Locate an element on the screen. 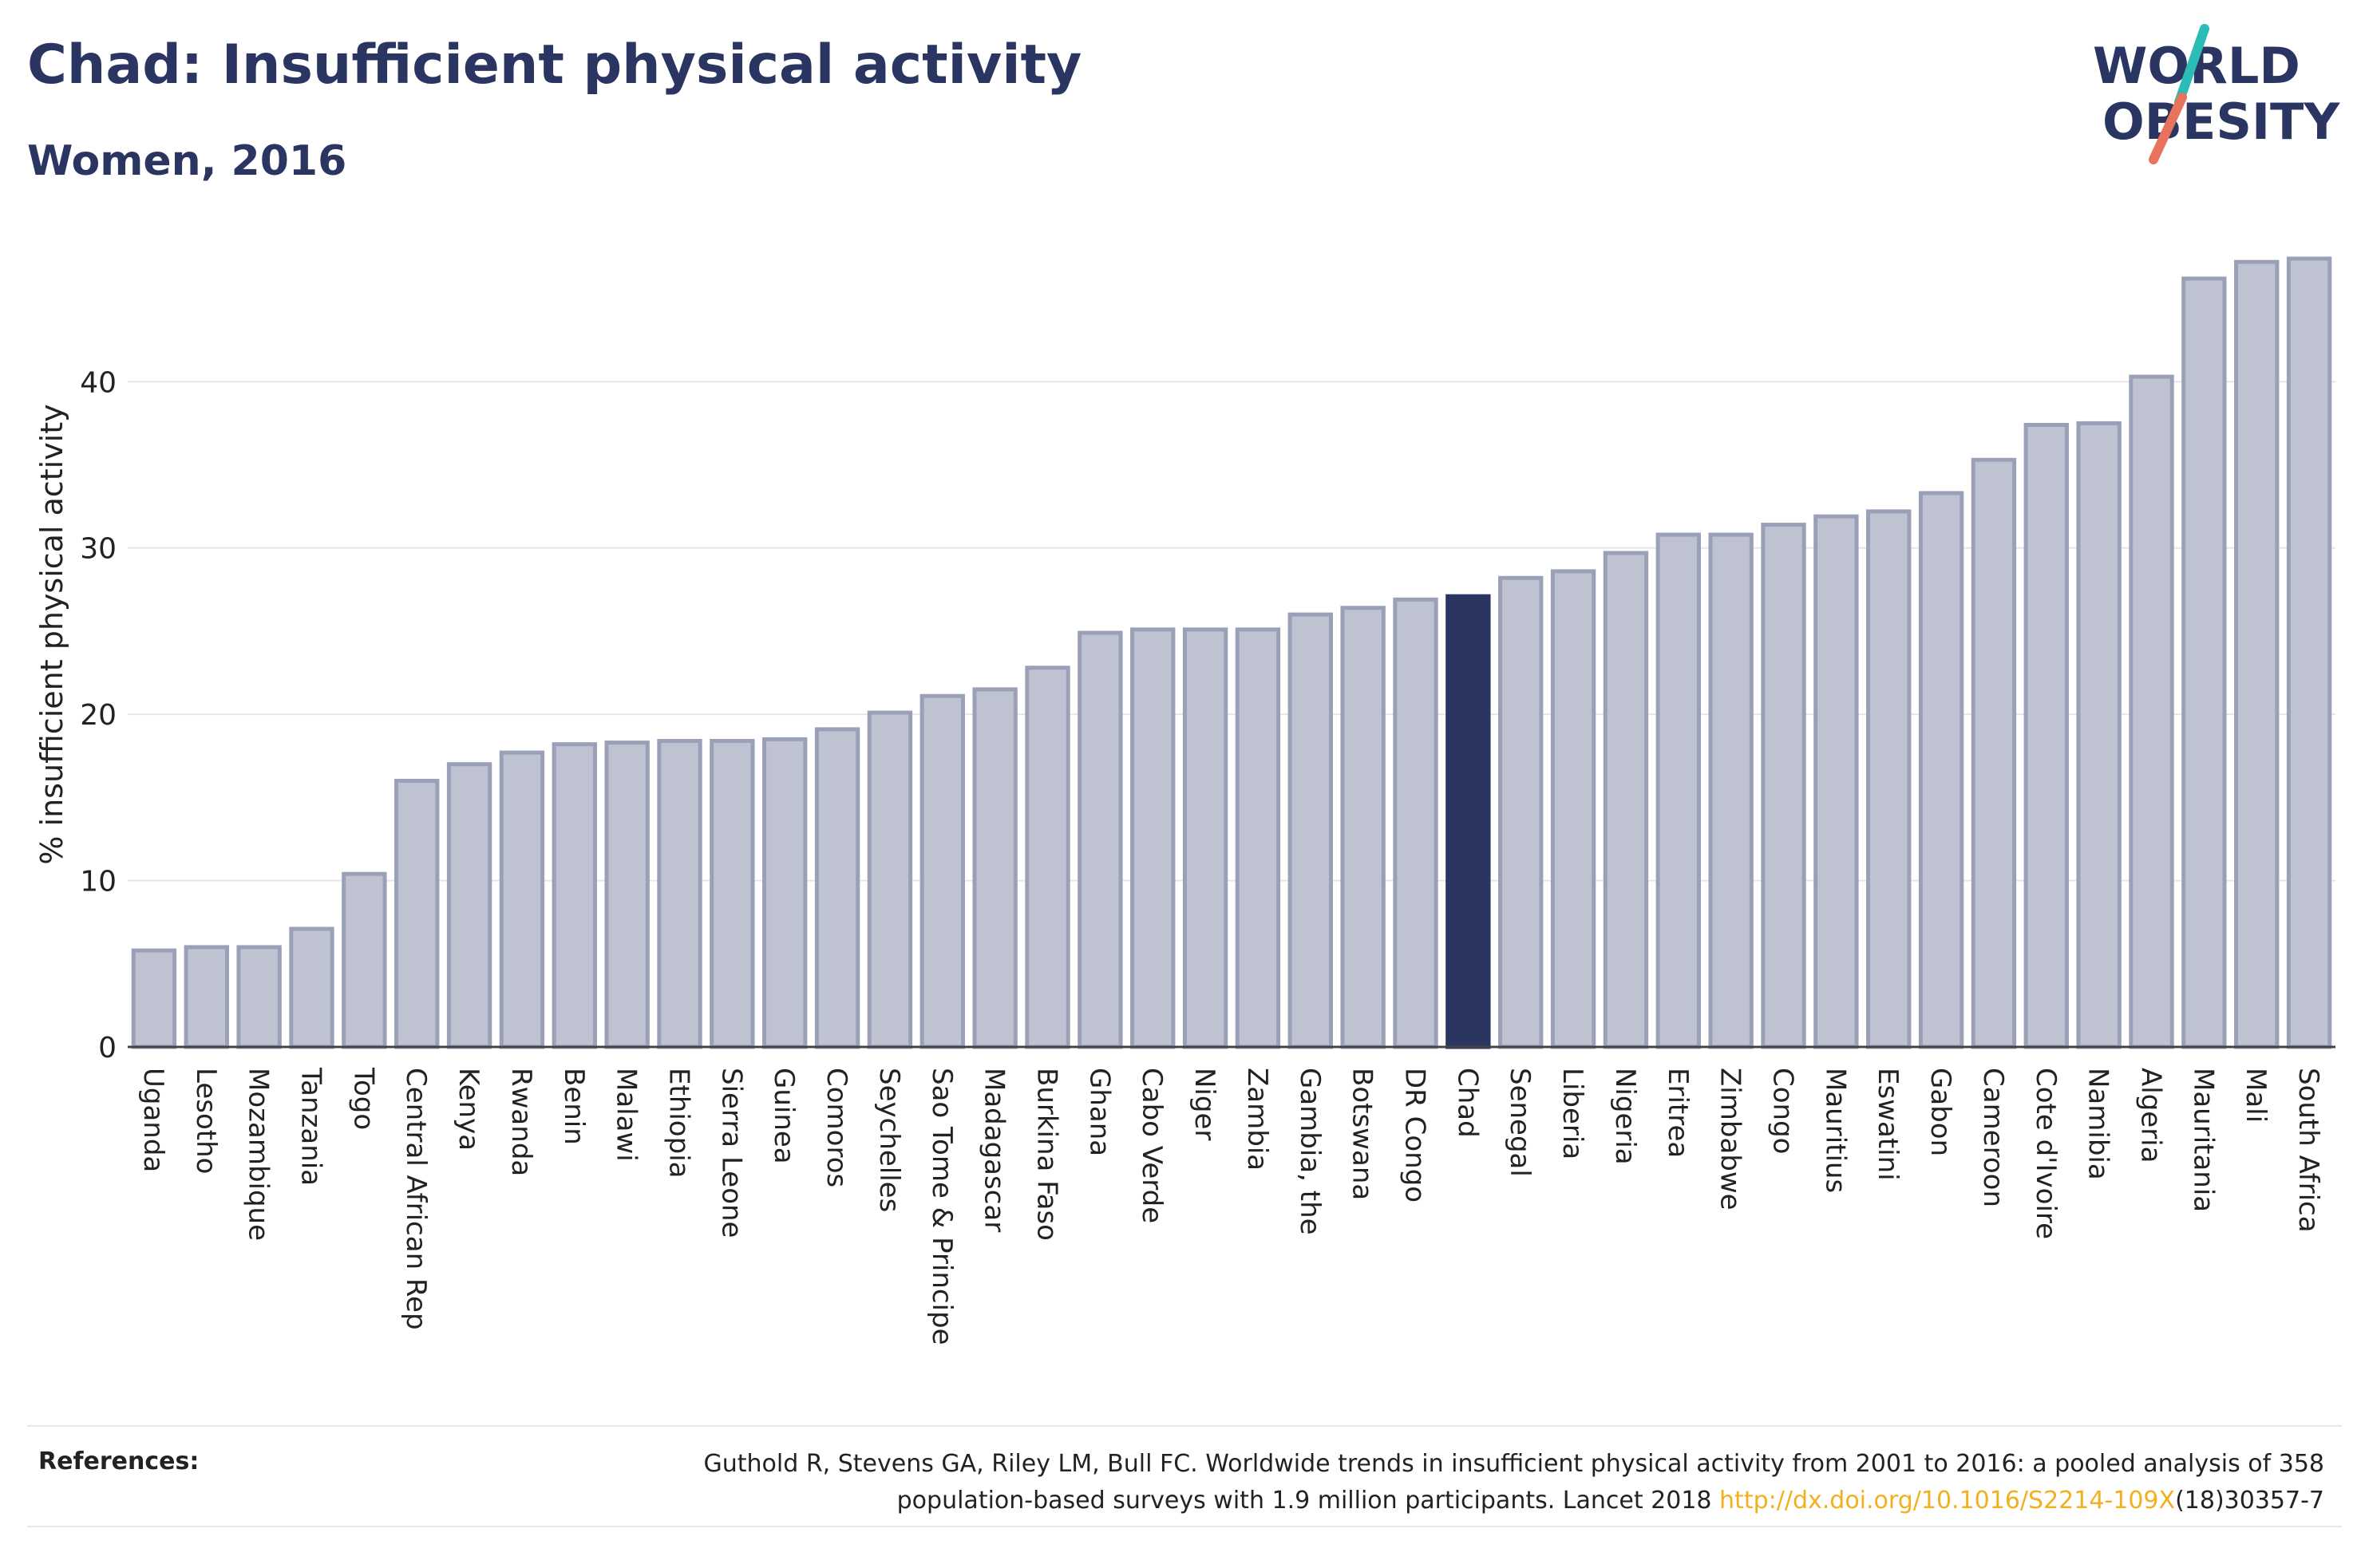 This screenshot has height=1568, width=2361. reference-divider-top is located at coordinates (1184, 1426).